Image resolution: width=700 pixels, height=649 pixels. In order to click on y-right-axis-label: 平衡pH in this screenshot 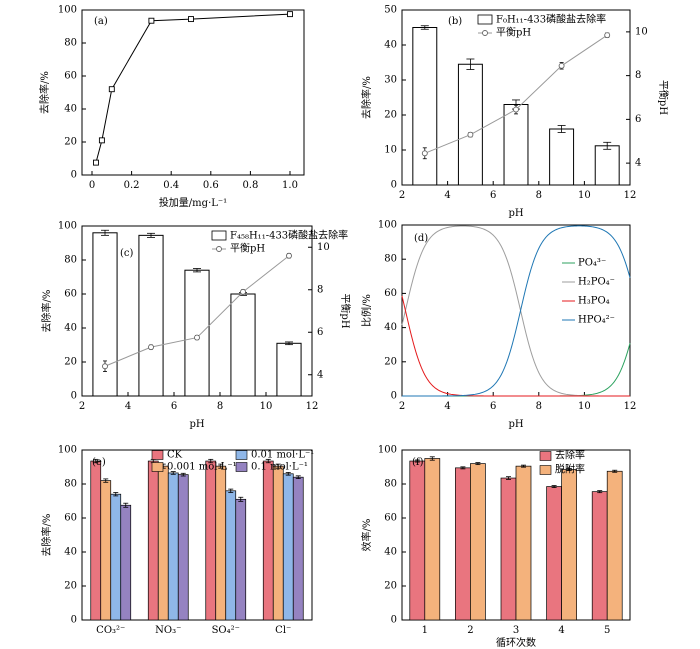, I will do `click(663, 97)`.